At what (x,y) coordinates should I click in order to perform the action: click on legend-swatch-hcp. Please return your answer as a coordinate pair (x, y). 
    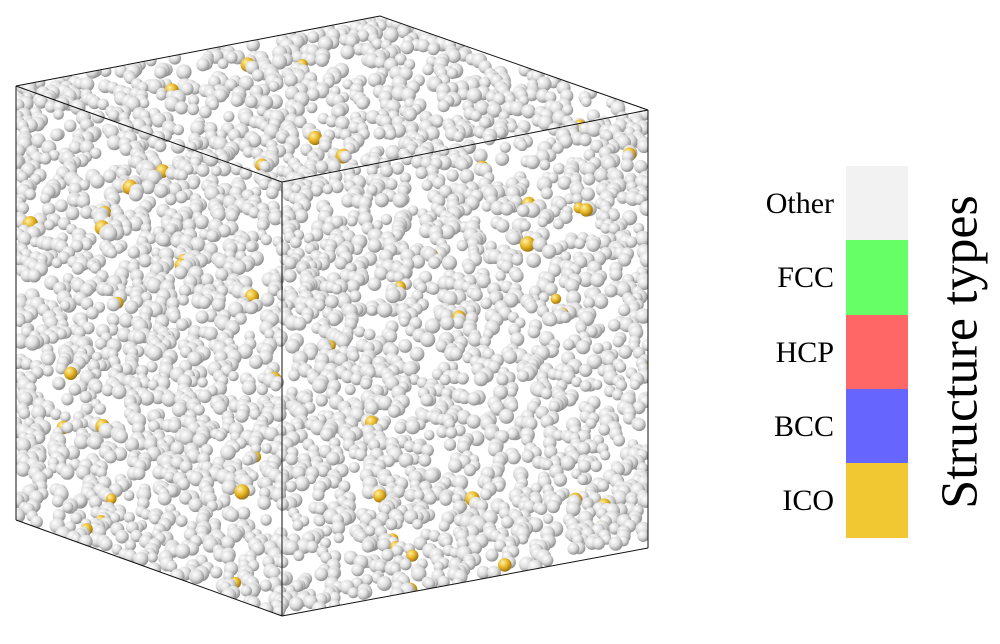
    Looking at the image, I should click on (877, 352).